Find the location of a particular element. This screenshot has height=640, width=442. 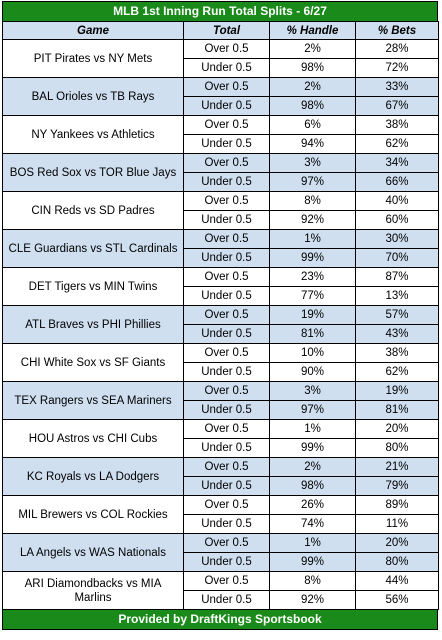

table-row: HOU Astros vs CHI Cubs Over 0.5 1% 20% is located at coordinates (220, 438).